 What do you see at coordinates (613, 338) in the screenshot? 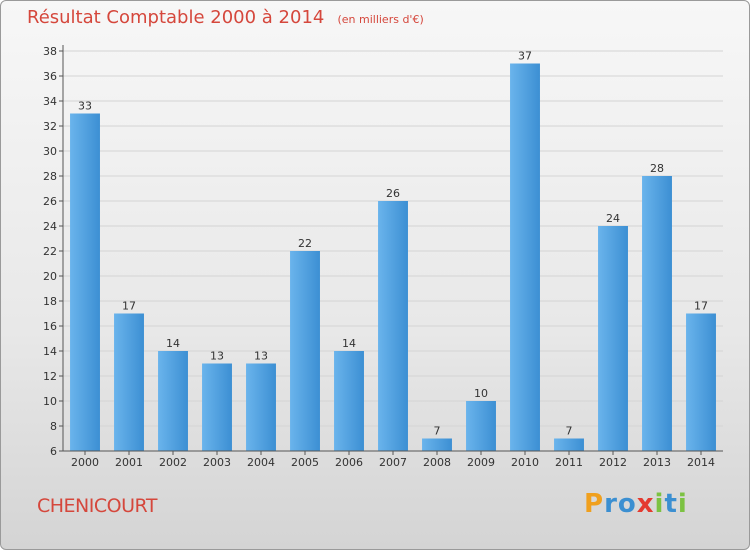
I see `bar-2012` at bounding box center [613, 338].